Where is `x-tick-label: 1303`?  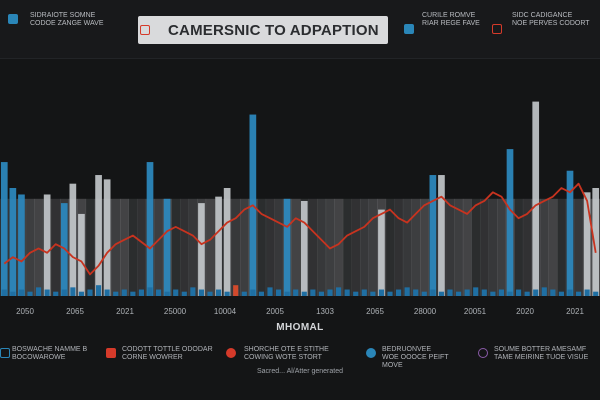 x-tick-label: 1303 is located at coordinates (325, 311).